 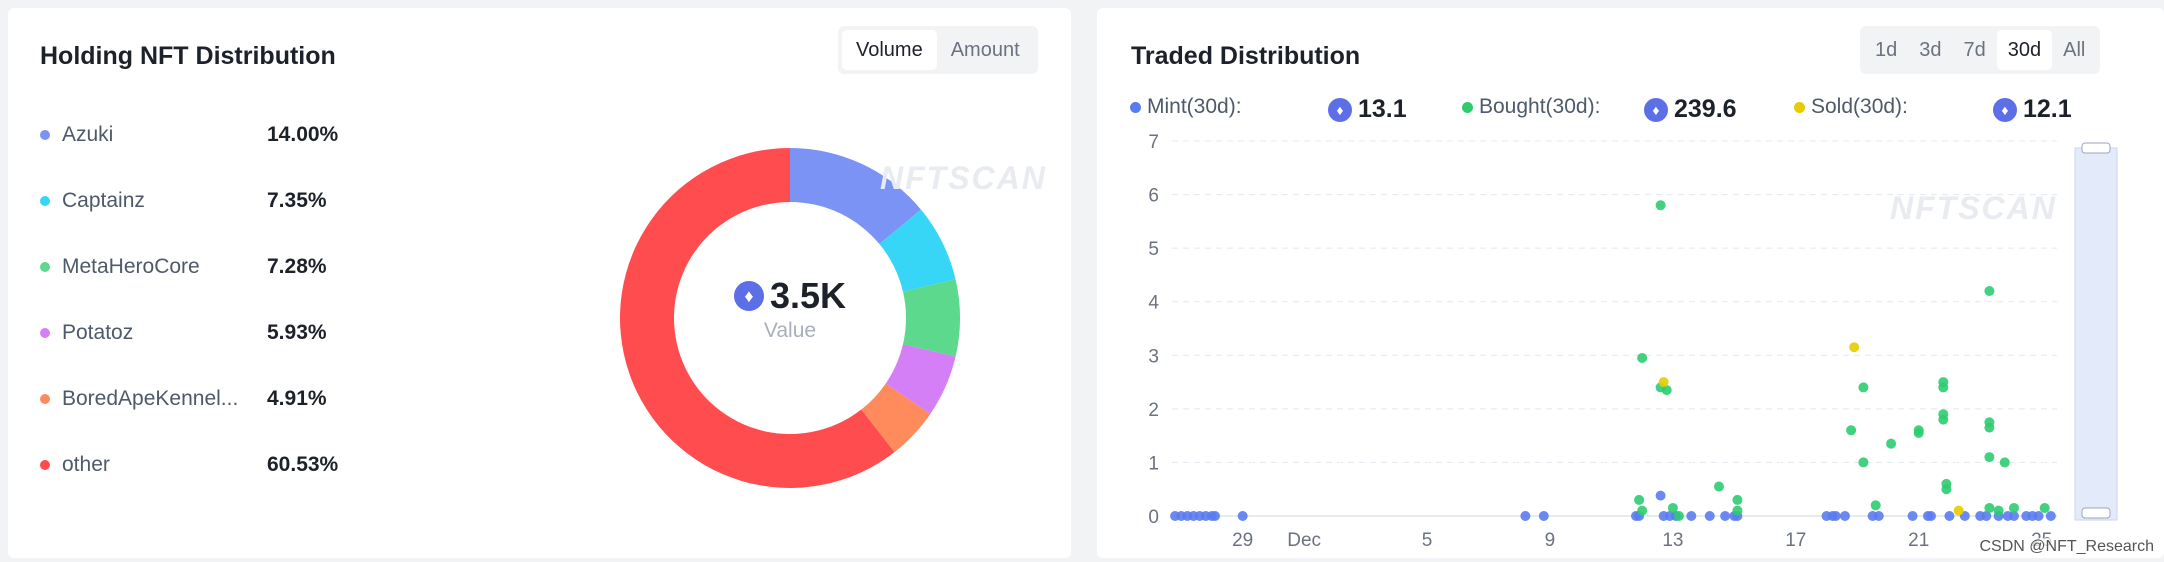 I want to click on donut-slice-metaherocore, so click(x=931, y=318).